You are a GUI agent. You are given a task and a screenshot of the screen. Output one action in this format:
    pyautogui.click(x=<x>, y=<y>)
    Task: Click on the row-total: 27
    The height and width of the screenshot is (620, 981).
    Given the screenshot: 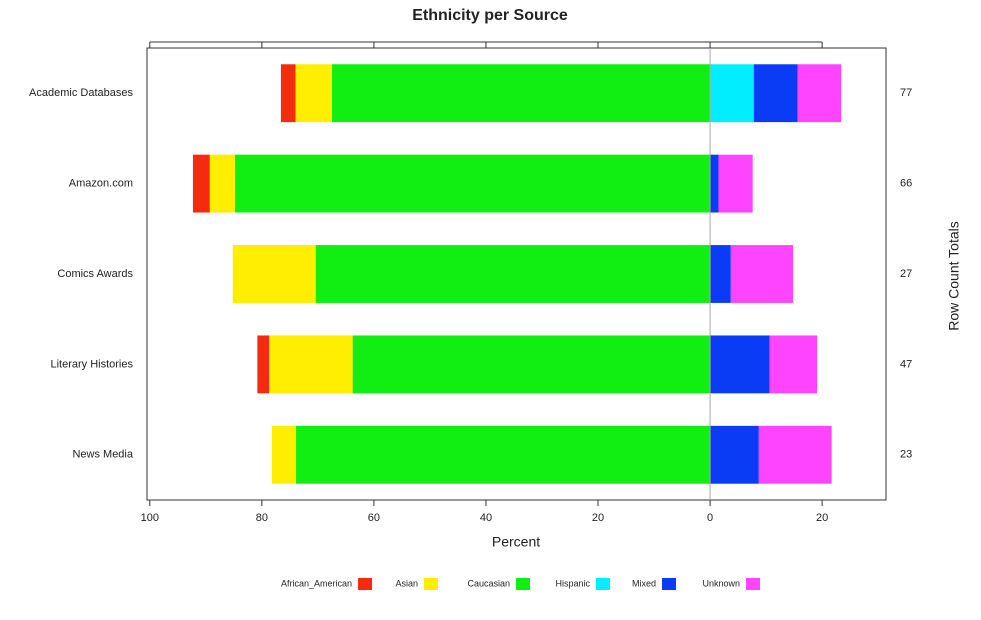 What is the action you would take?
    pyautogui.click(x=906, y=274)
    